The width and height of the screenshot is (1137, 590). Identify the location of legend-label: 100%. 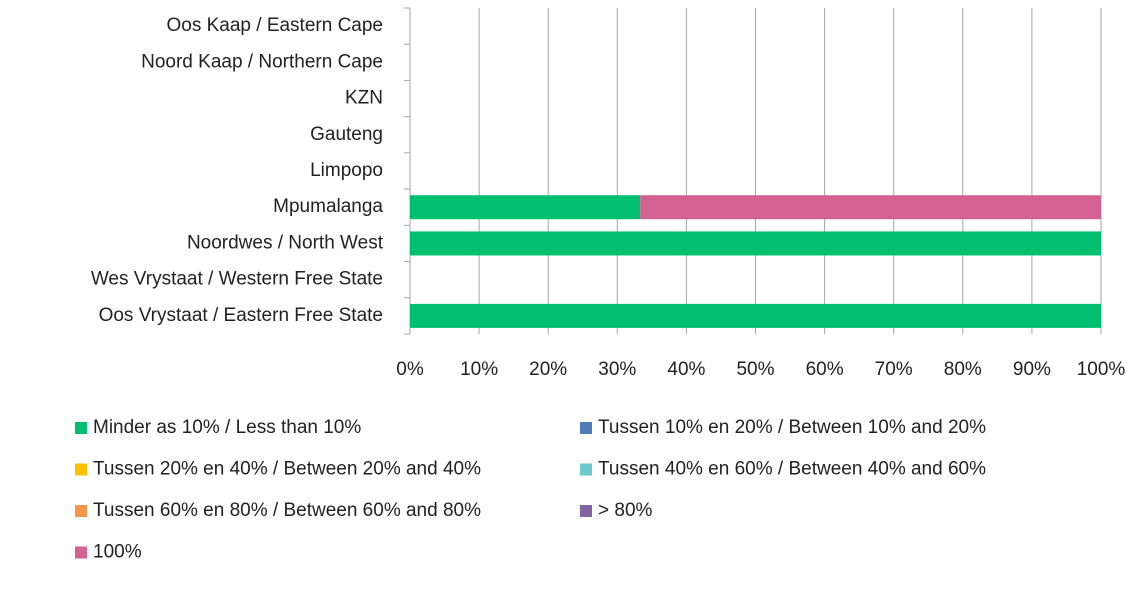
(117, 552).